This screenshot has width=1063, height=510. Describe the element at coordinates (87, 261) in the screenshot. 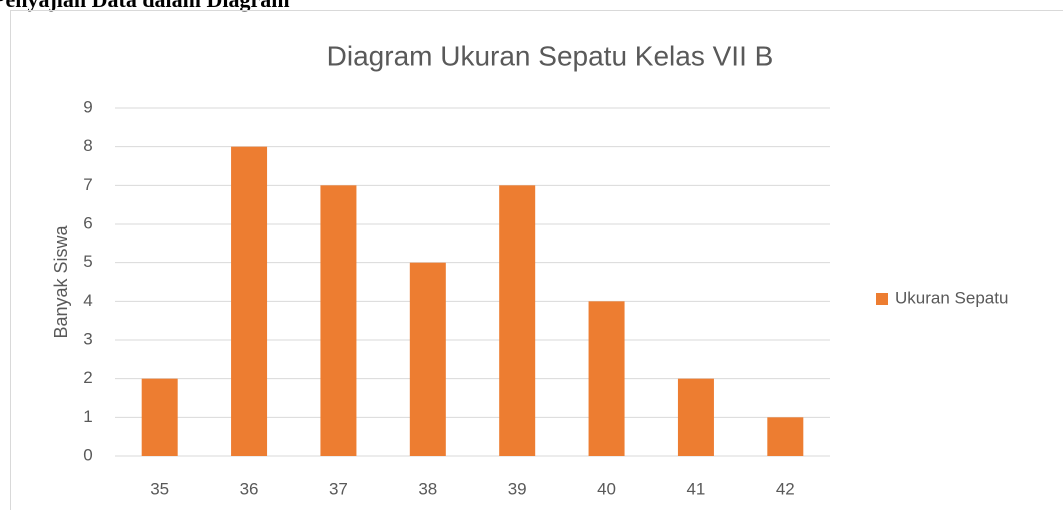

I see `y-tick-label: 5` at that location.